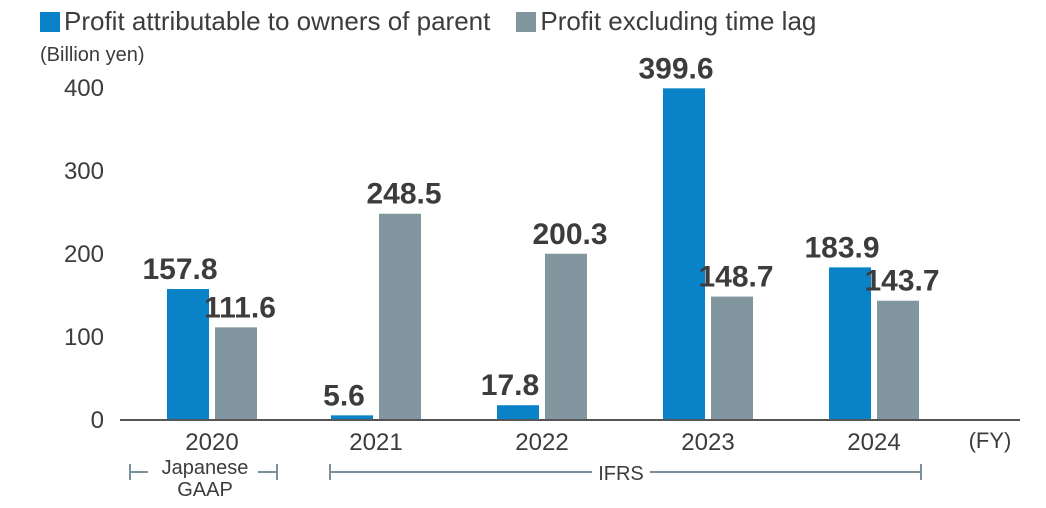 This screenshot has height=508, width=1046. Describe the element at coordinates (735, 277) in the screenshot. I see `data-label: 148.7` at that location.